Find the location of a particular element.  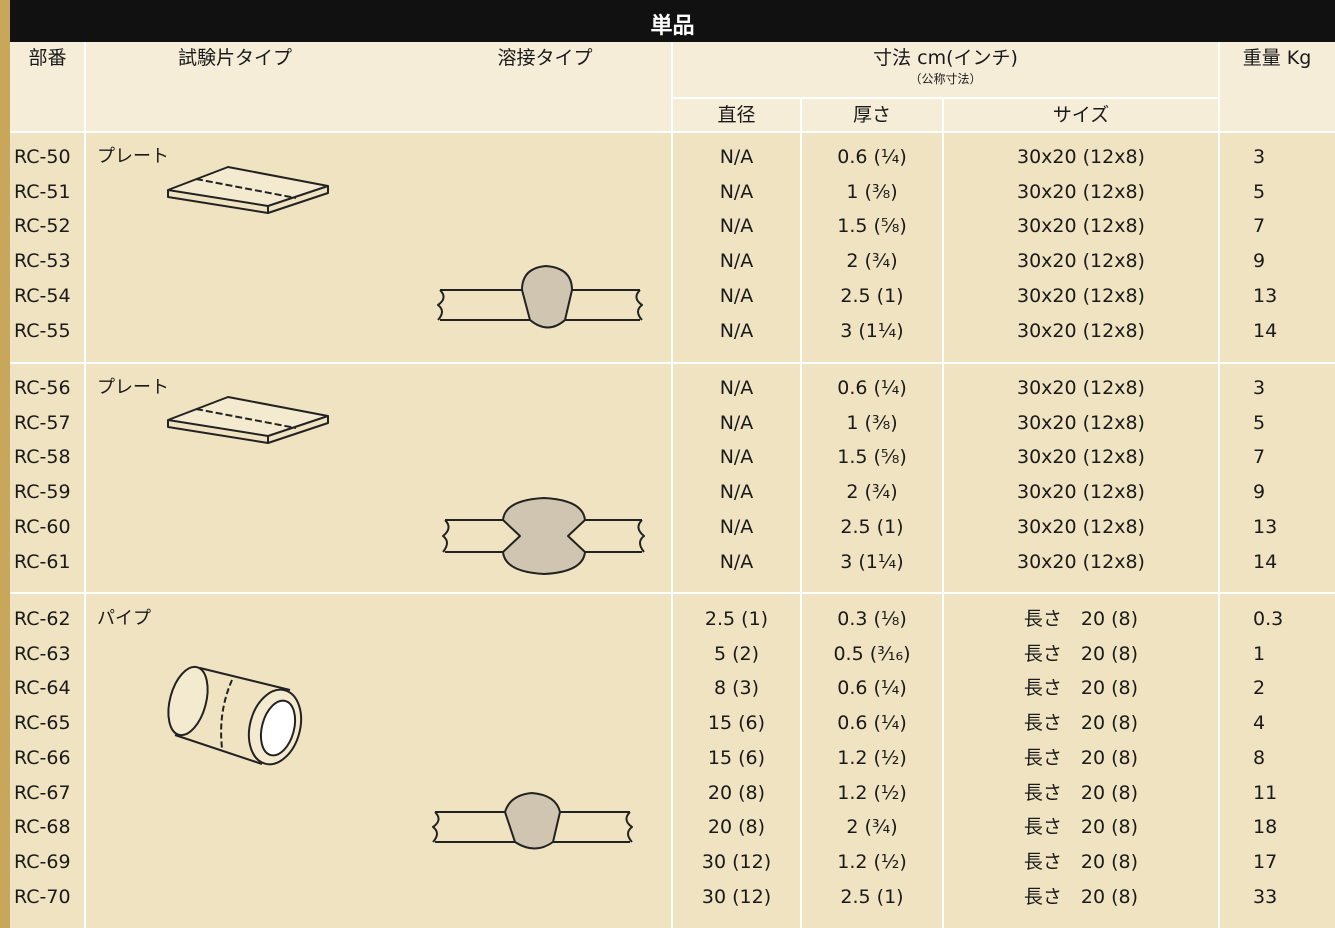

weight: 8 is located at coordinates (1259, 757).